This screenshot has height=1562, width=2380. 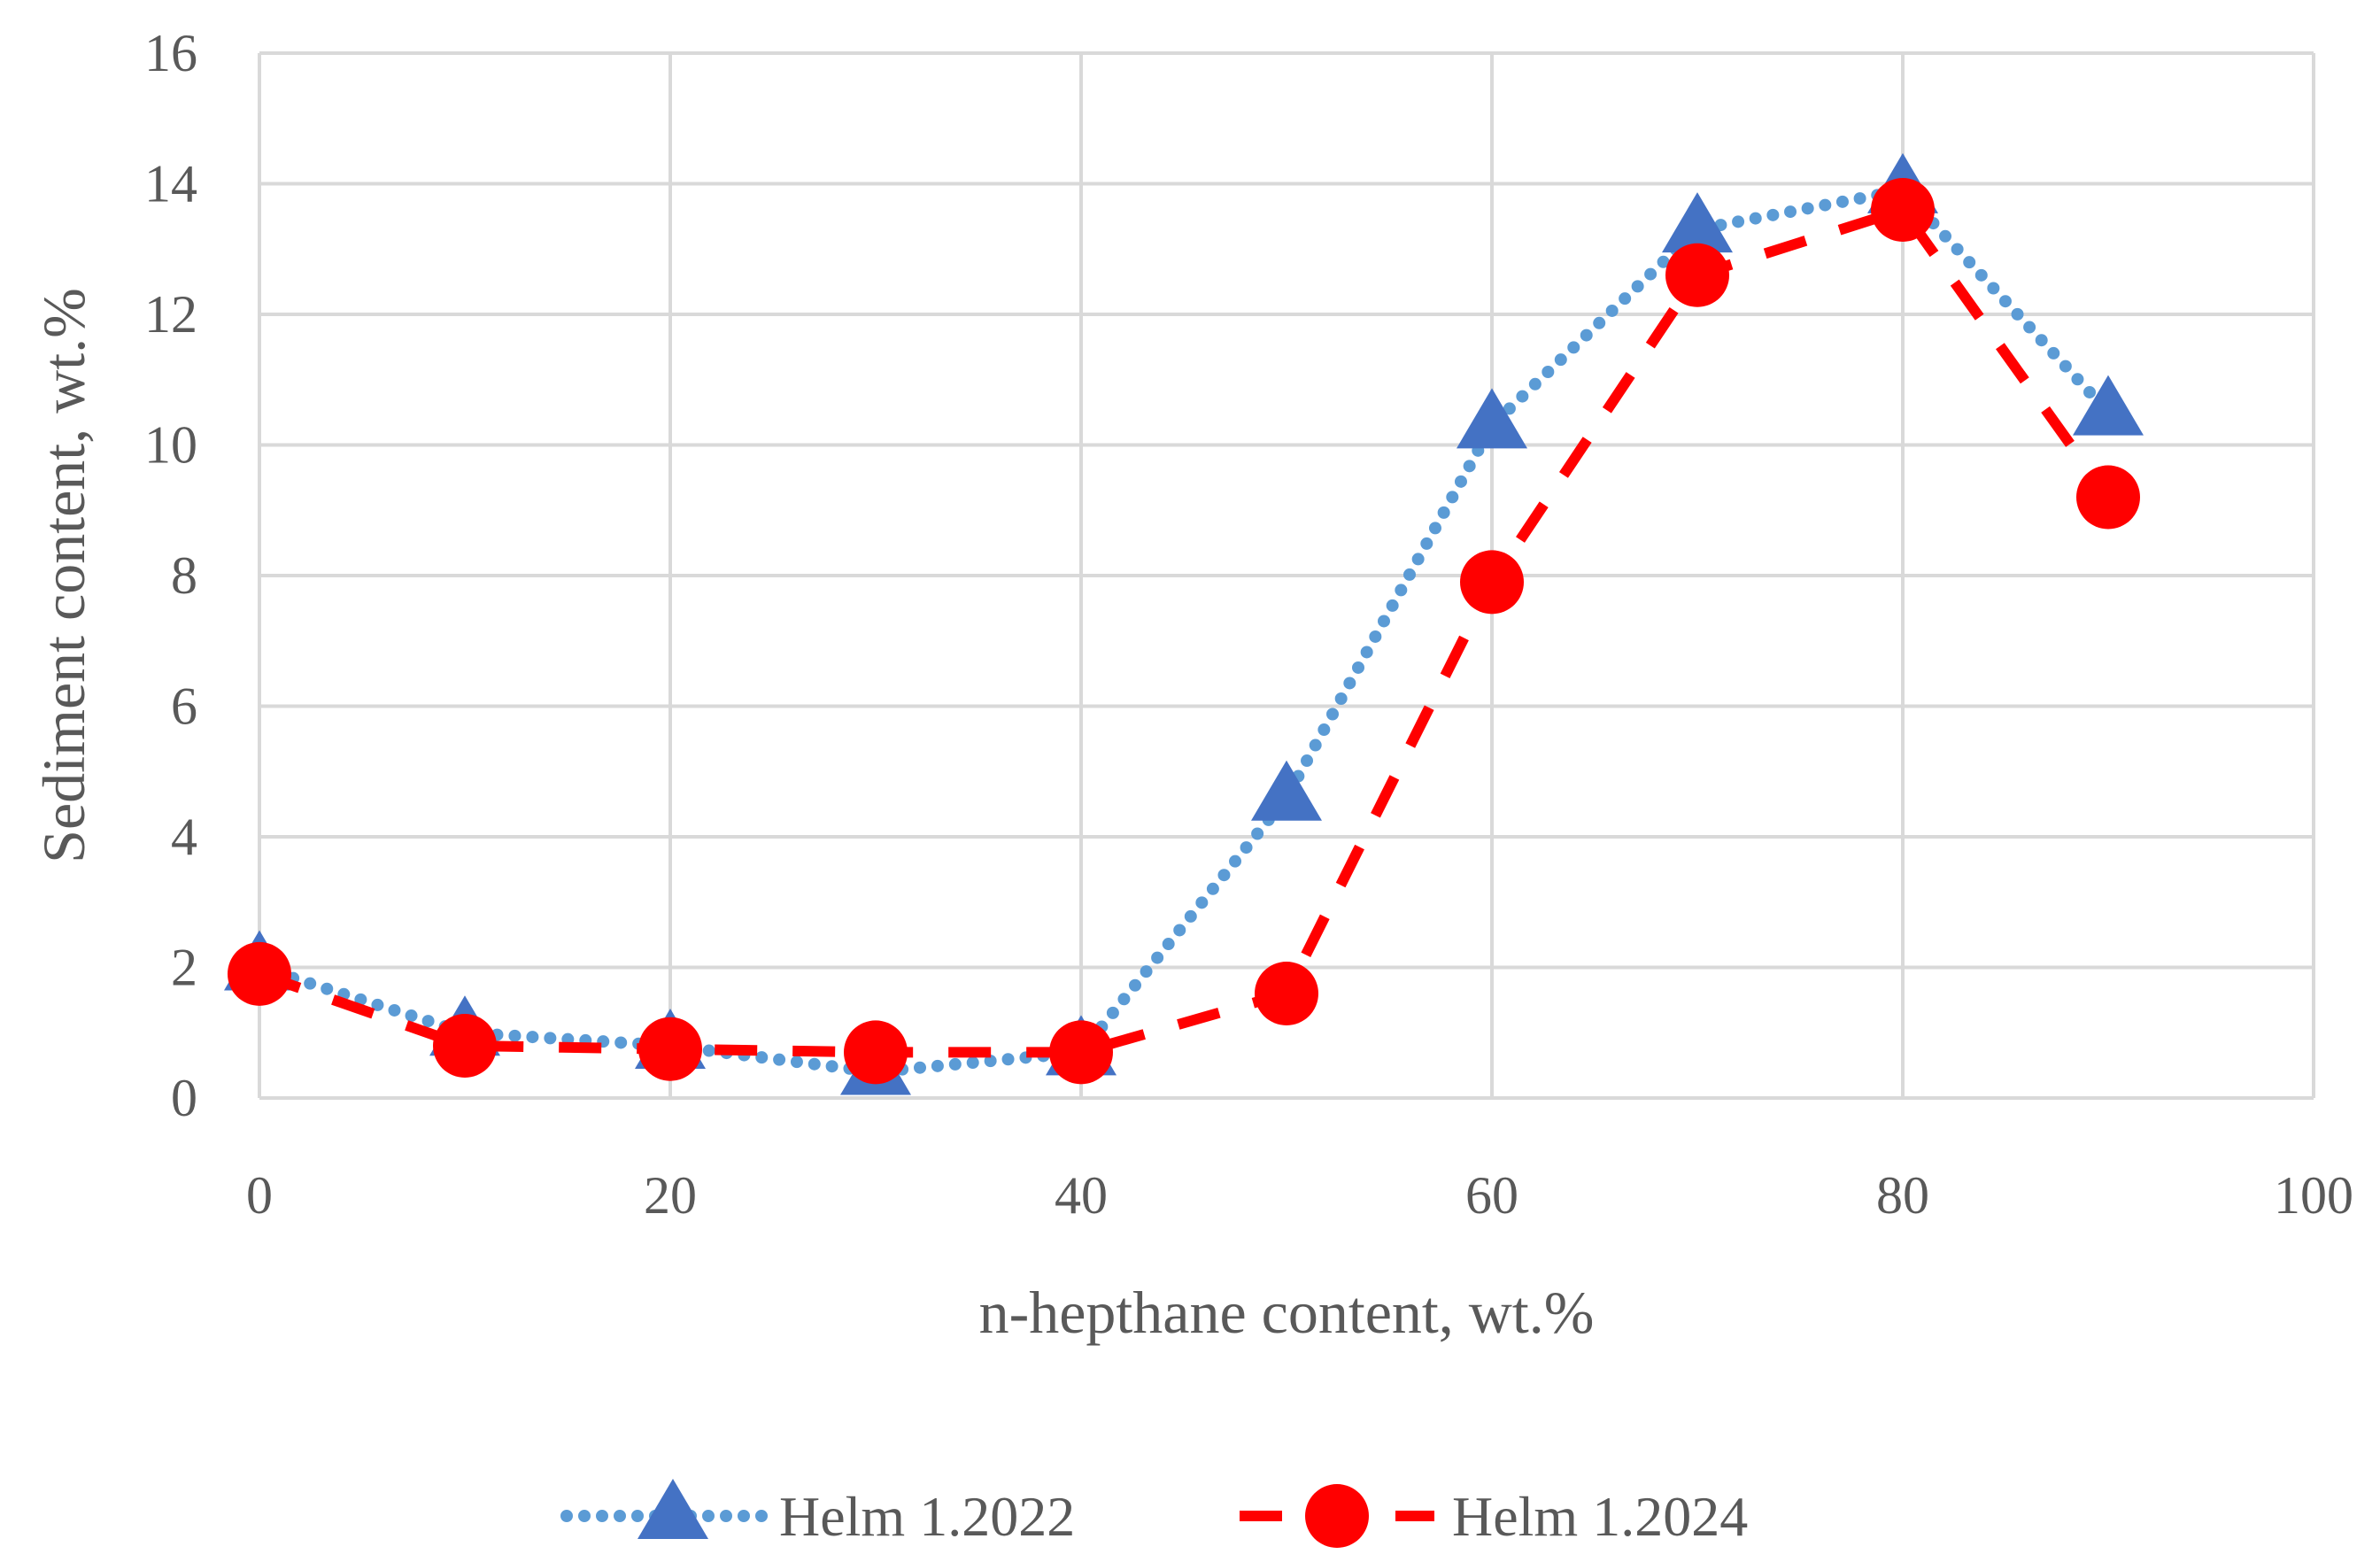 I want to click on y-tick-label-2: 2, so click(x=184, y=968).